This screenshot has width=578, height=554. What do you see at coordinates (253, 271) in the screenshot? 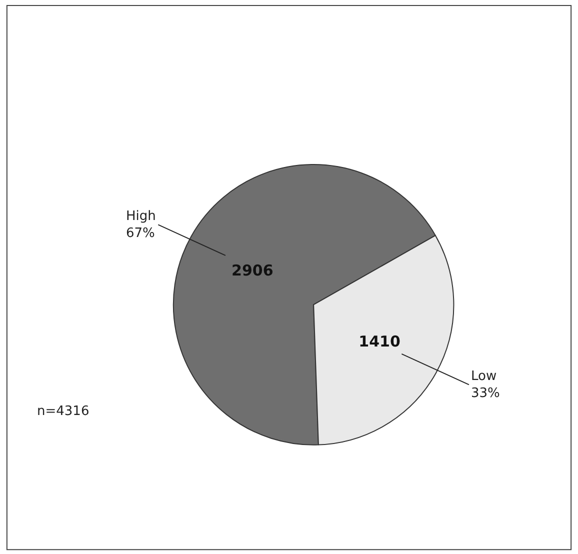
I see `data-label: 2906` at bounding box center [253, 271].